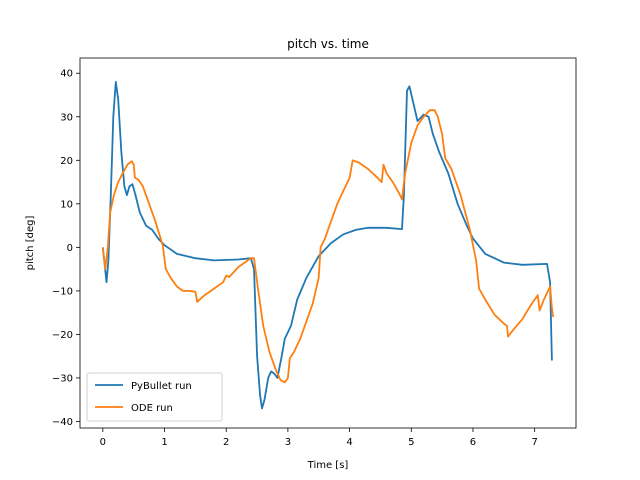 The width and height of the screenshot is (640, 480). I want to click on x-tick-label: 1, so click(164, 442).